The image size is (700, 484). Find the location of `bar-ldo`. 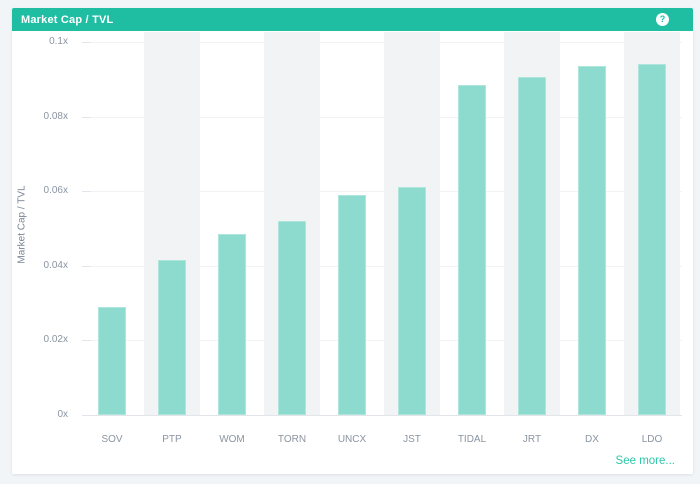

bar-ldo is located at coordinates (652, 239).